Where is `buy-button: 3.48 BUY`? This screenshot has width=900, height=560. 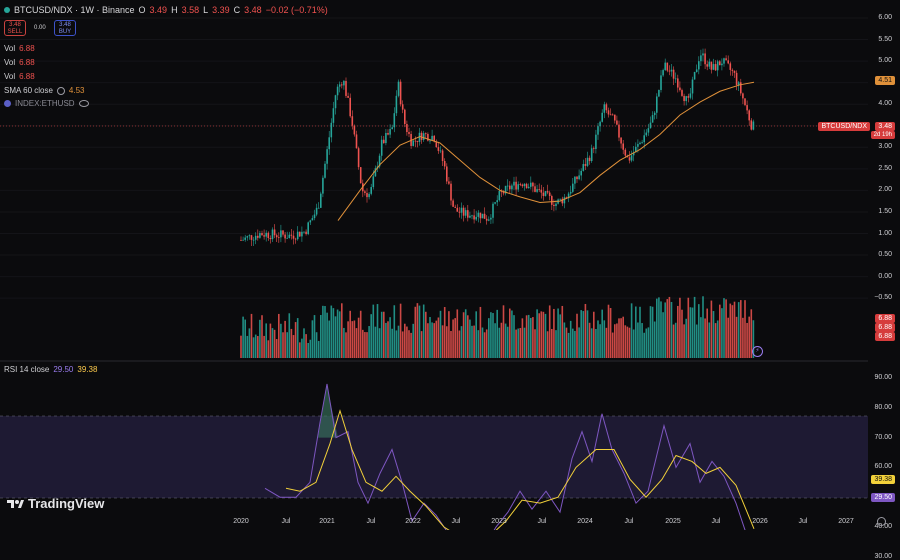
buy-button: 3.48 BUY is located at coordinates (65, 28).